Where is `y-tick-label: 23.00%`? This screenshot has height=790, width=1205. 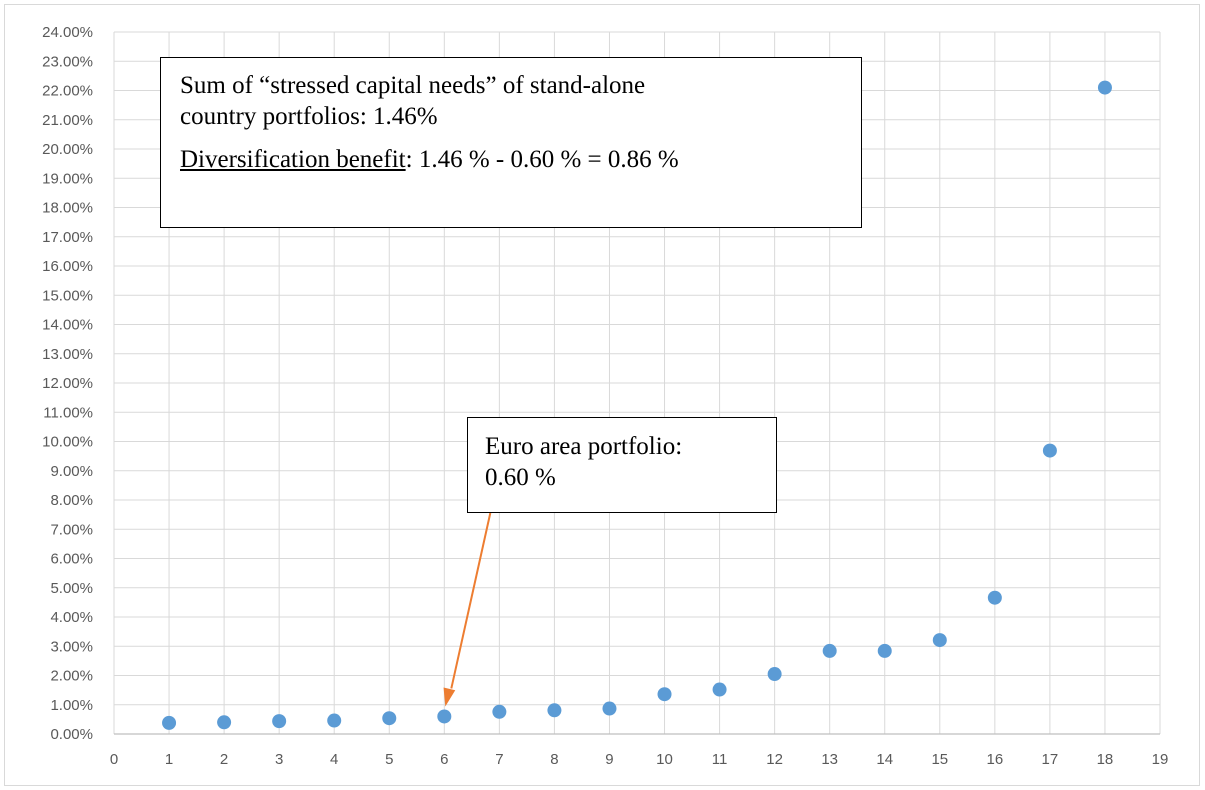
y-tick-label: 23.00% is located at coordinates (67, 61).